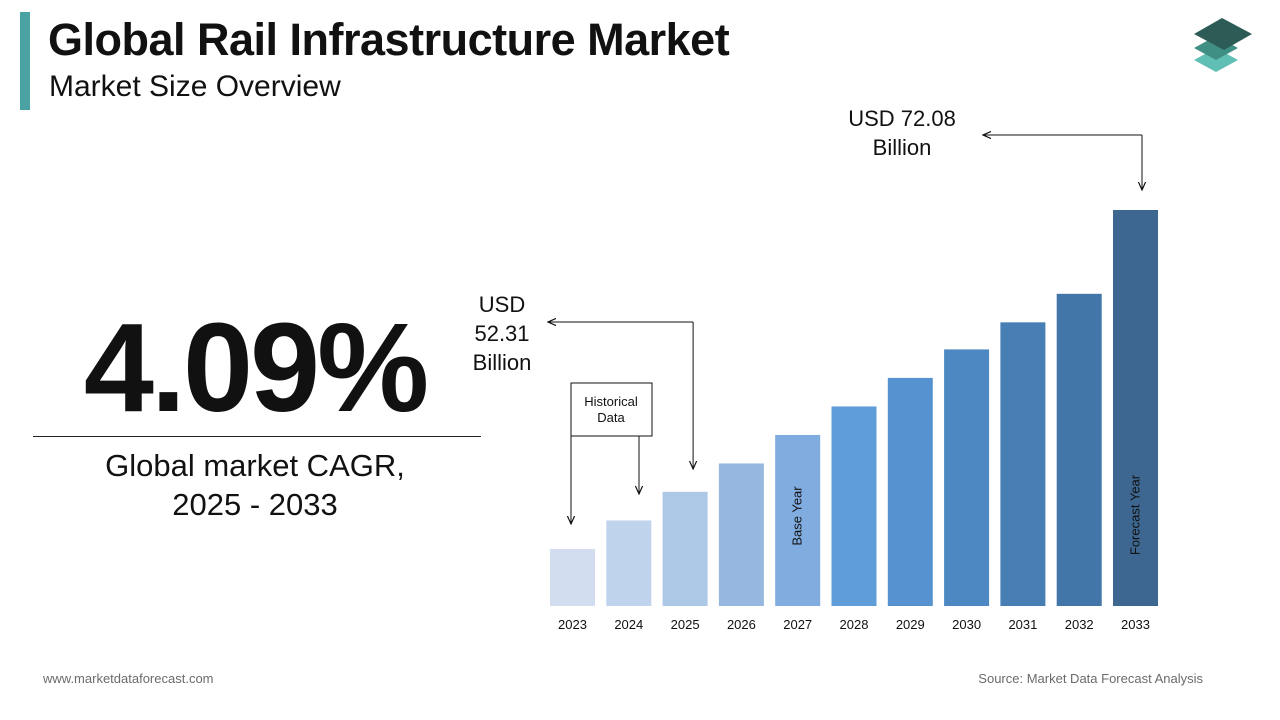 Image resolution: width=1280 pixels, height=720 pixels. What do you see at coordinates (685, 624) in the screenshot?
I see `x-tick-2025: 2025` at bounding box center [685, 624].